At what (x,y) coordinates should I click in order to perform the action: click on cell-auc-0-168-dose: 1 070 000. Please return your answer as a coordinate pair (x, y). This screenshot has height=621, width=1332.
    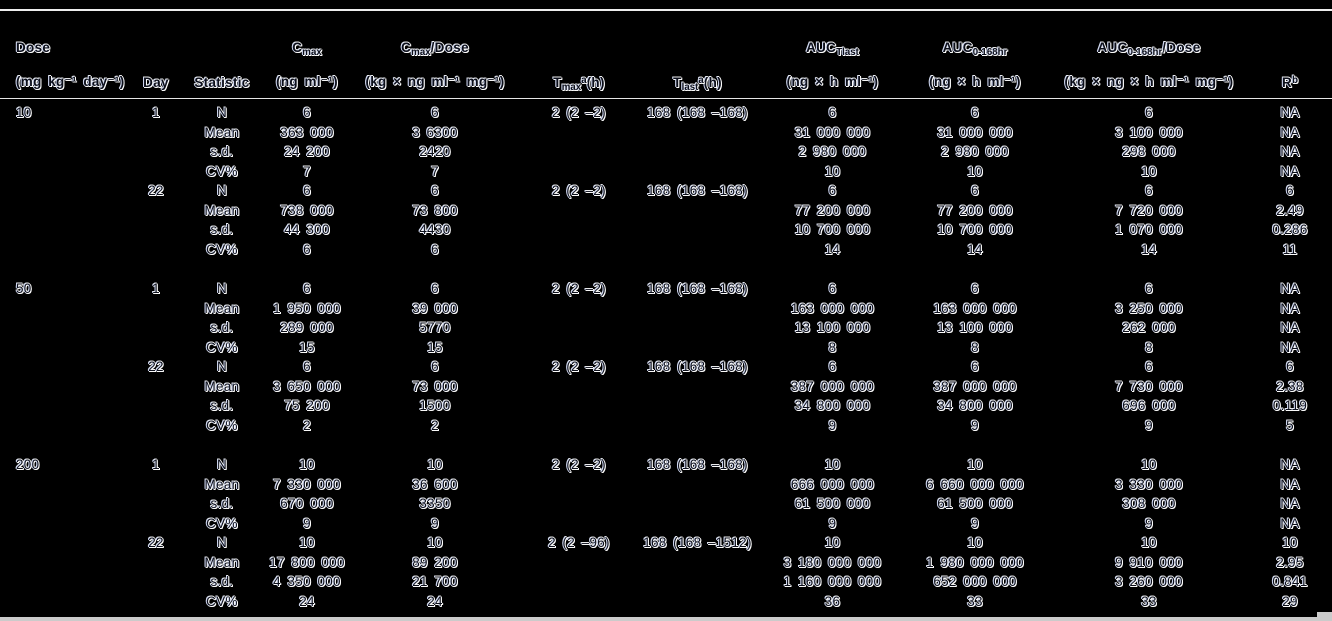
    Looking at the image, I should click on (1149, 229).